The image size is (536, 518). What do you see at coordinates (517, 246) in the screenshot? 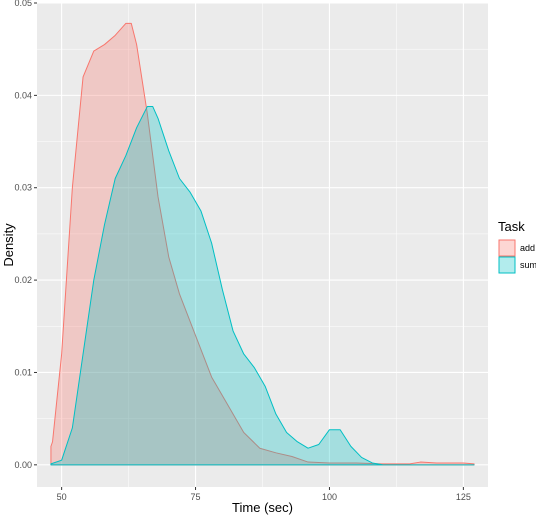
I see `legend: Task add sum` at bounding box center [517, 246].